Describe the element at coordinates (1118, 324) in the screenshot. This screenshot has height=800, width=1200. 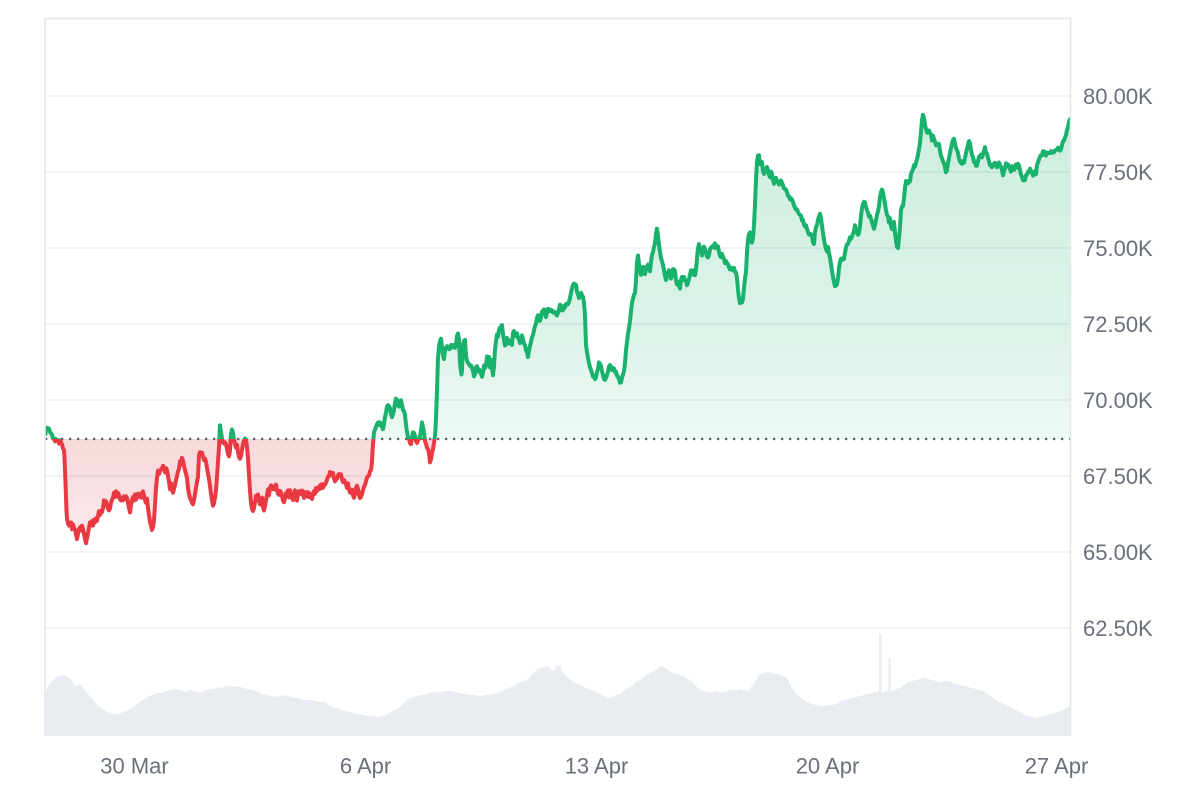
I see `svg-text: 72.50K` at that location.